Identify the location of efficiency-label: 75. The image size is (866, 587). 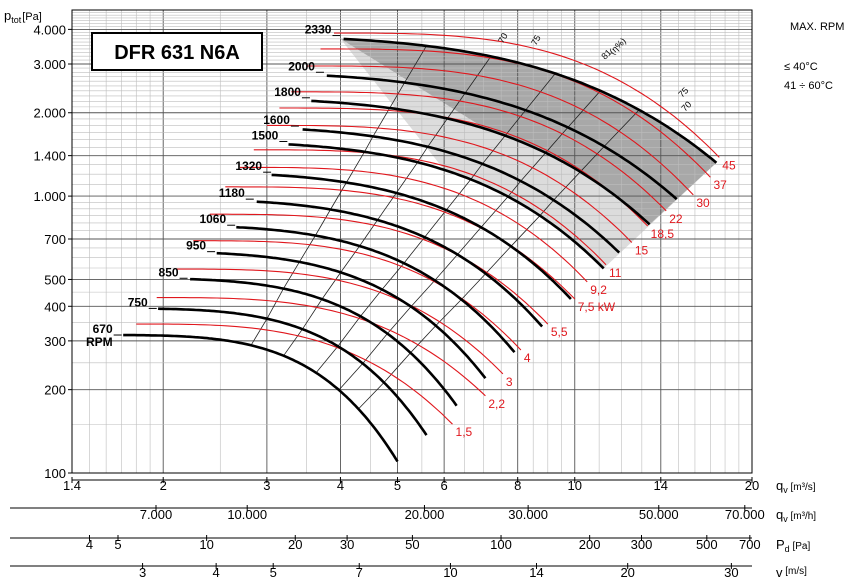
(536, 40).